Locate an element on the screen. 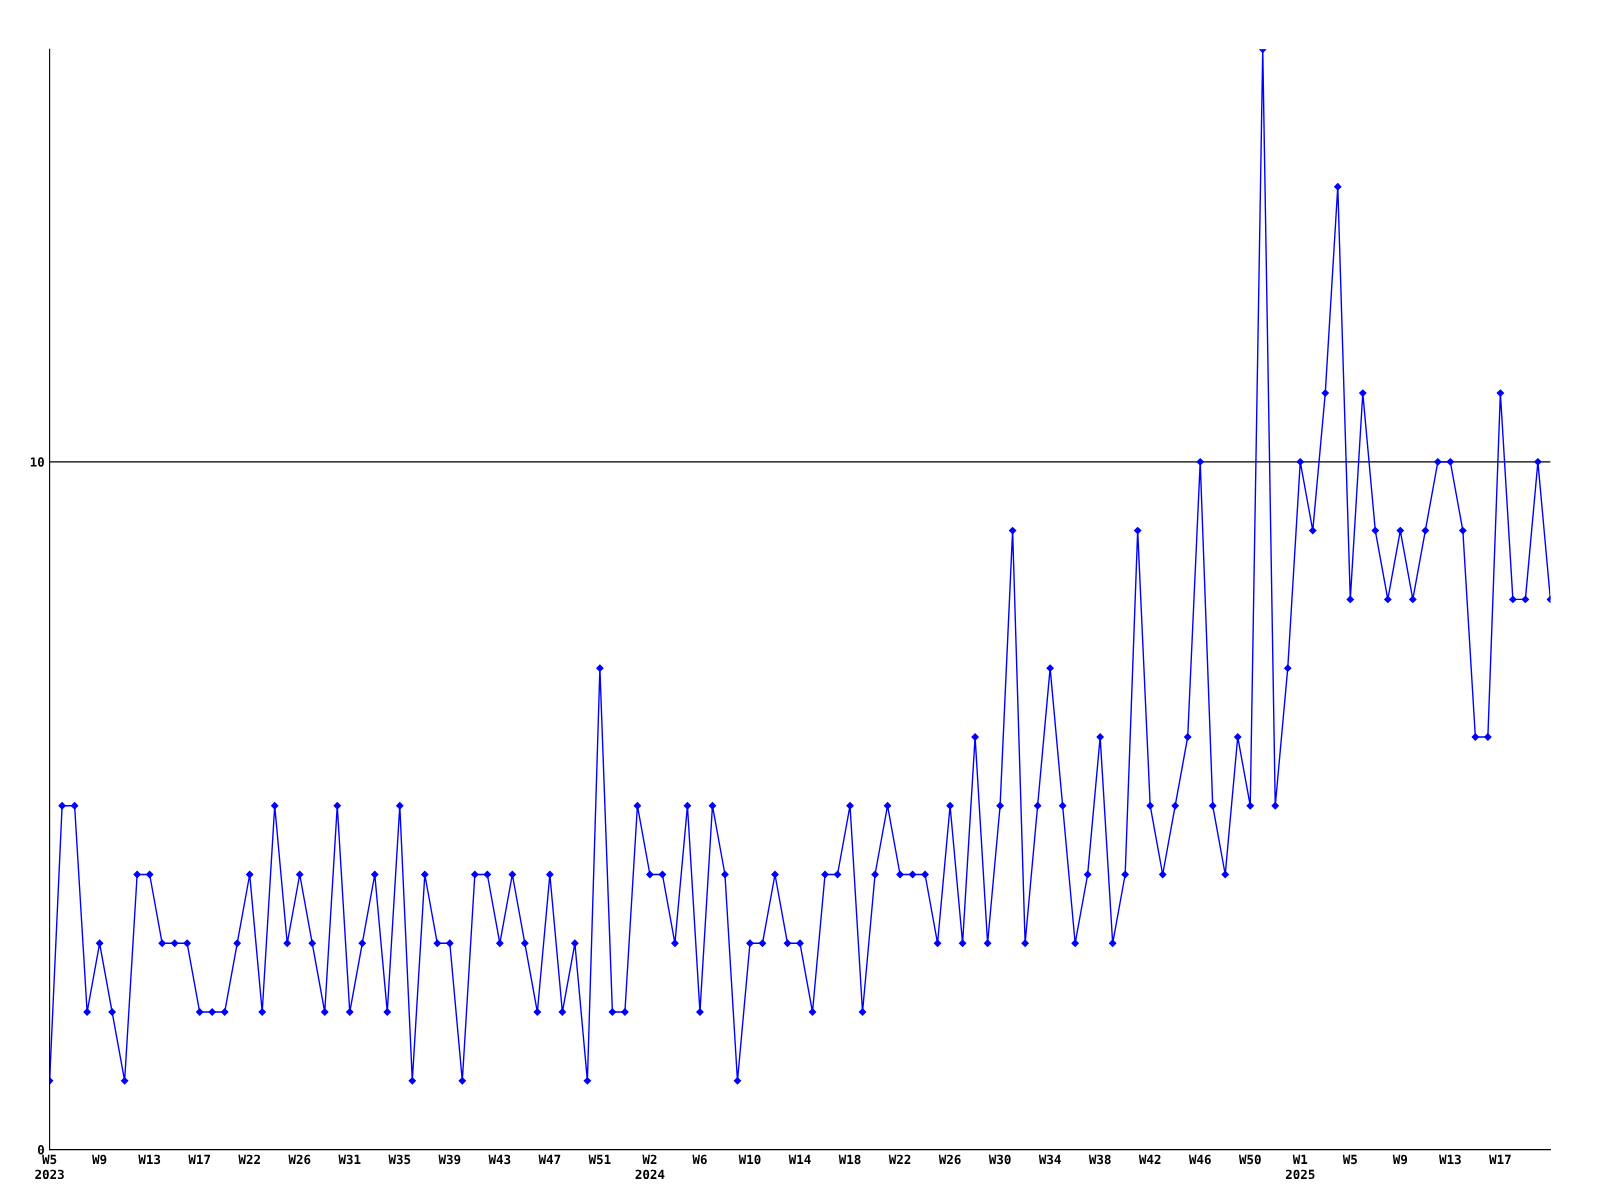  y-tick-label: 10 is located at coordinates (37, 462).